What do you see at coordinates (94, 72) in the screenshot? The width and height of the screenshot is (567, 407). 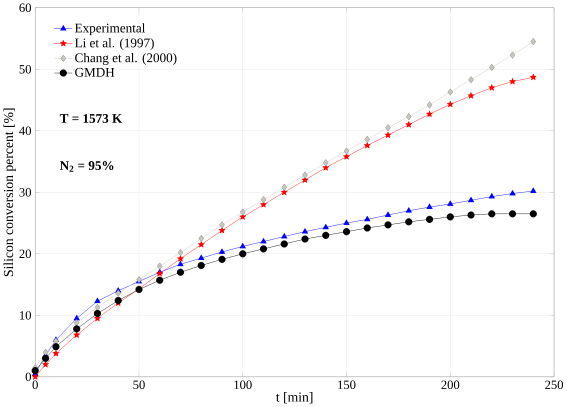 I see `legend-label: GMDH` at bounding box center [94, 72].